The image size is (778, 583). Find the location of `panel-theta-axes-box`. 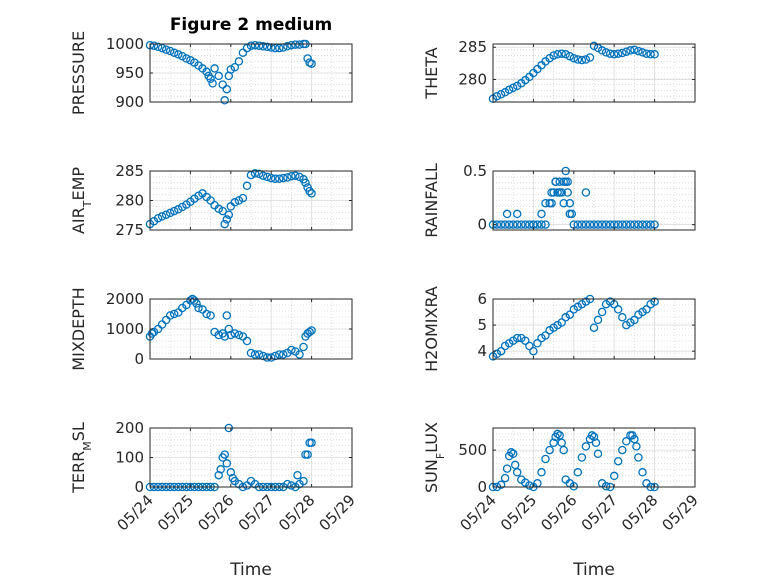

panel-theta-axes-box is located at coordinates (594, 73).